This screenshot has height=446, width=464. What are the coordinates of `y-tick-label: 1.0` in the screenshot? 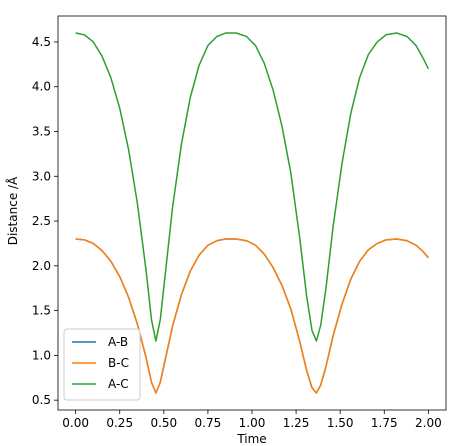 It's located at (41, 355).